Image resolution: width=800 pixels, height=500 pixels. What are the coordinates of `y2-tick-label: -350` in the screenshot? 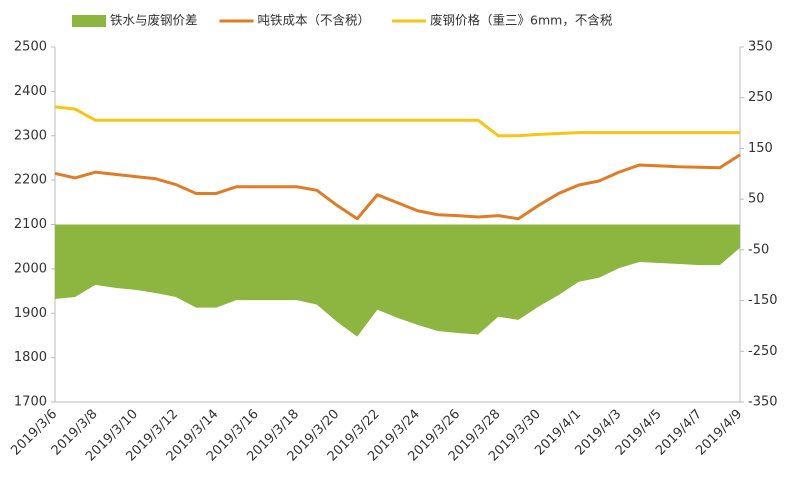 It's located at (763, 402).